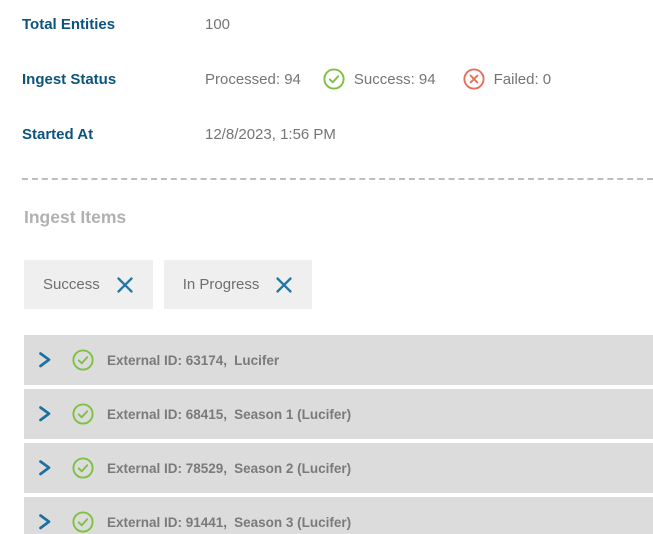  Describe the element at coordinates (338, 284) in the screenshot. I see `filter-chips: Success In Progress` at that location.